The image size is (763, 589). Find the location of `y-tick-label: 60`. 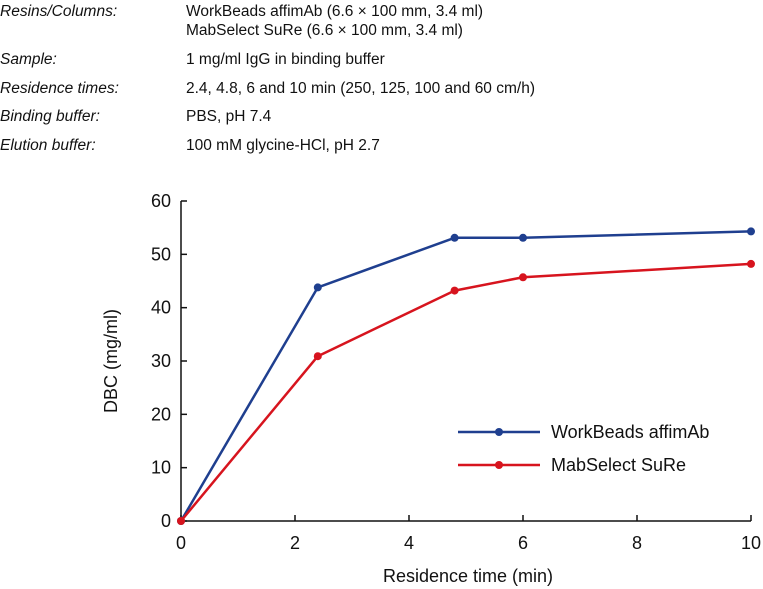

y-tick-label: 60 is located at coordinates (161, 201).